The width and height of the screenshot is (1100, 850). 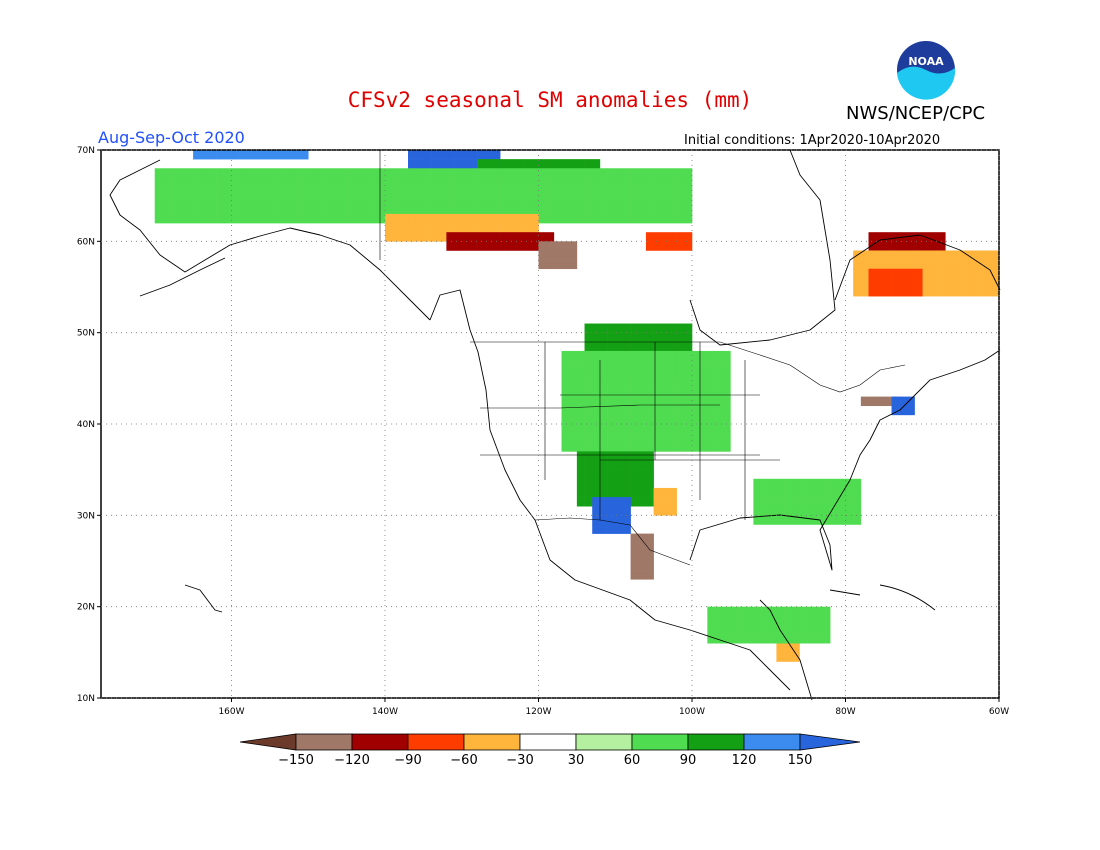 I want to click on lon-tick-label: 140W, so click(x=385, y=712).